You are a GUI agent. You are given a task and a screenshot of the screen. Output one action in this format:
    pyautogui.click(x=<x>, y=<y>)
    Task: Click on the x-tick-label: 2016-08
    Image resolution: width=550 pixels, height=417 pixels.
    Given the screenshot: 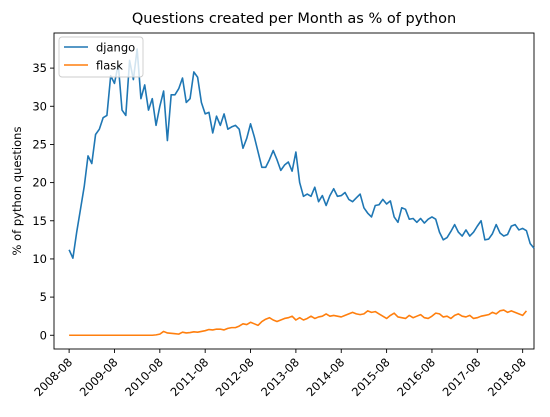 What is the action you would take?
    pyautogui.click(x=416, y=377)
    